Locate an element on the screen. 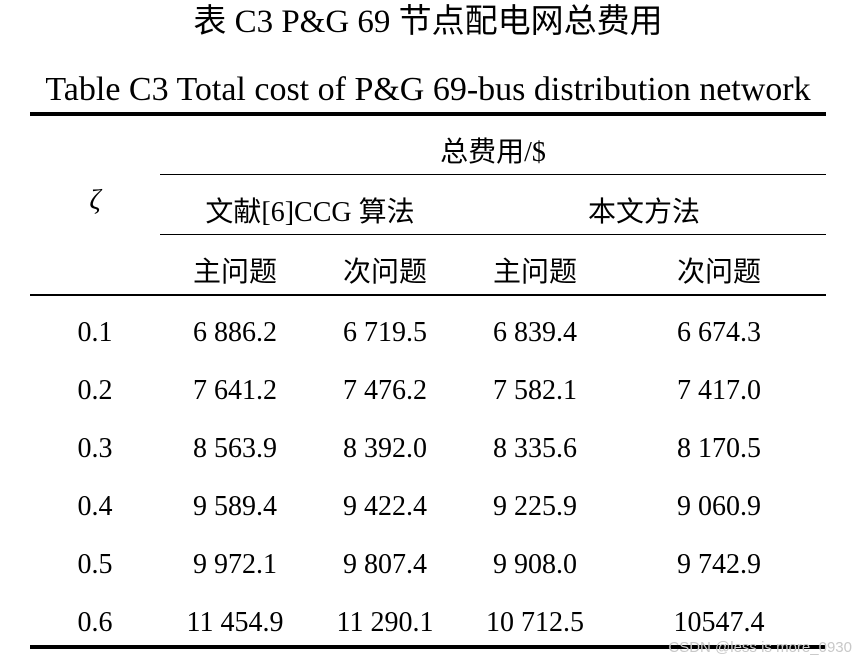 The image size is (856, 662). ours-main-cell: 10 712.5 is located at coordinates (535, 622).